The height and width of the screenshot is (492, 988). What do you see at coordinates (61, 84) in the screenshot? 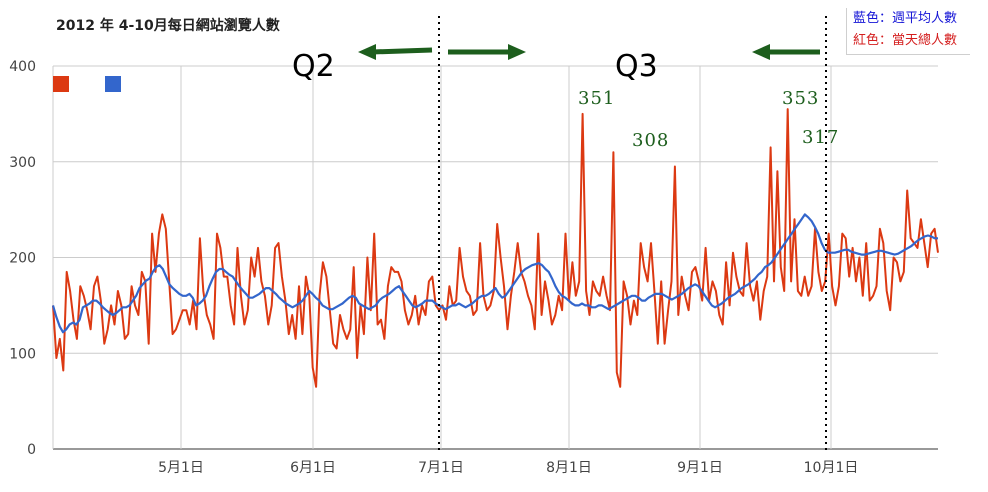
I see `legend-swatch-daily` at bounding box center [61, 84].